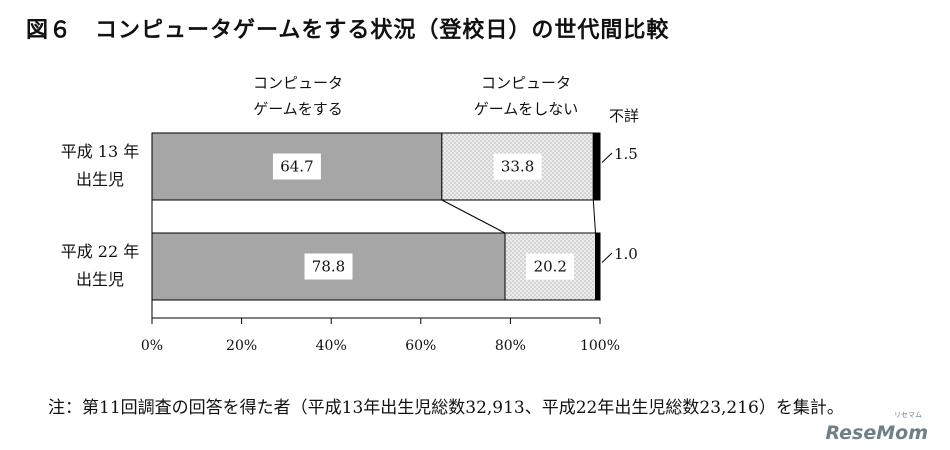 The image size is (950, 450). Describe the element at coordinates (624, 116) in the screenshot. I see `legend-label: 不詳` at that location.